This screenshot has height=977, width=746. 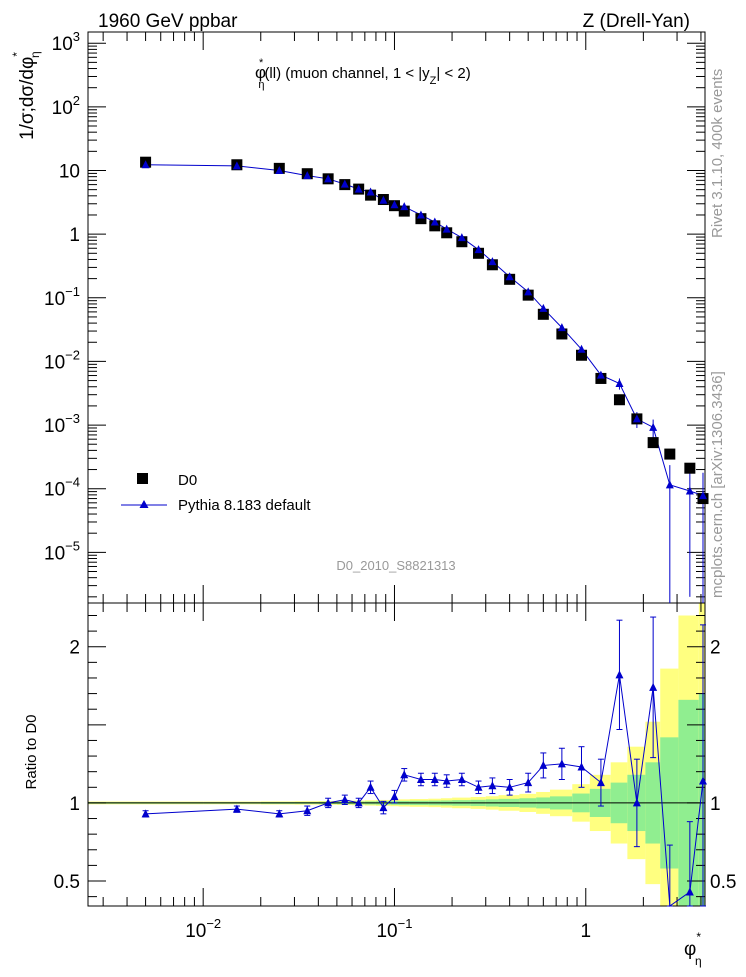 I want to click on y-tick-label-exp: 3, so click(x=76, y=36).